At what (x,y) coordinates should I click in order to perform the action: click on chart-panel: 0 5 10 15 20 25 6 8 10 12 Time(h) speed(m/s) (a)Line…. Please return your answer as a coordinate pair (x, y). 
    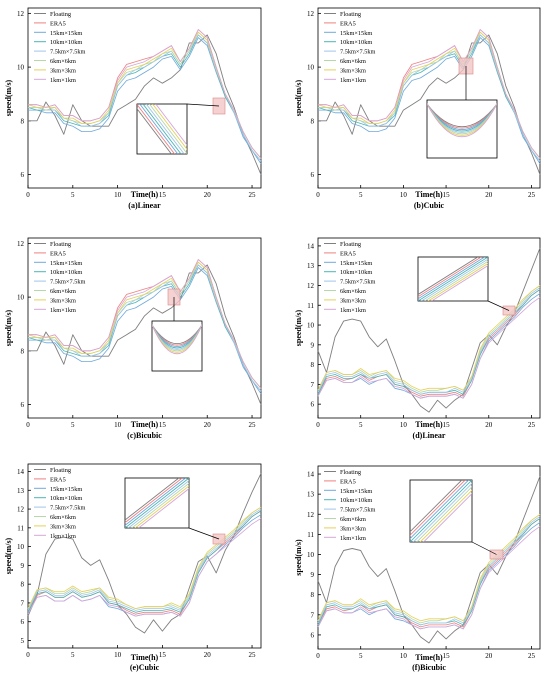
    Looking at the image, I should click on (133, 108).